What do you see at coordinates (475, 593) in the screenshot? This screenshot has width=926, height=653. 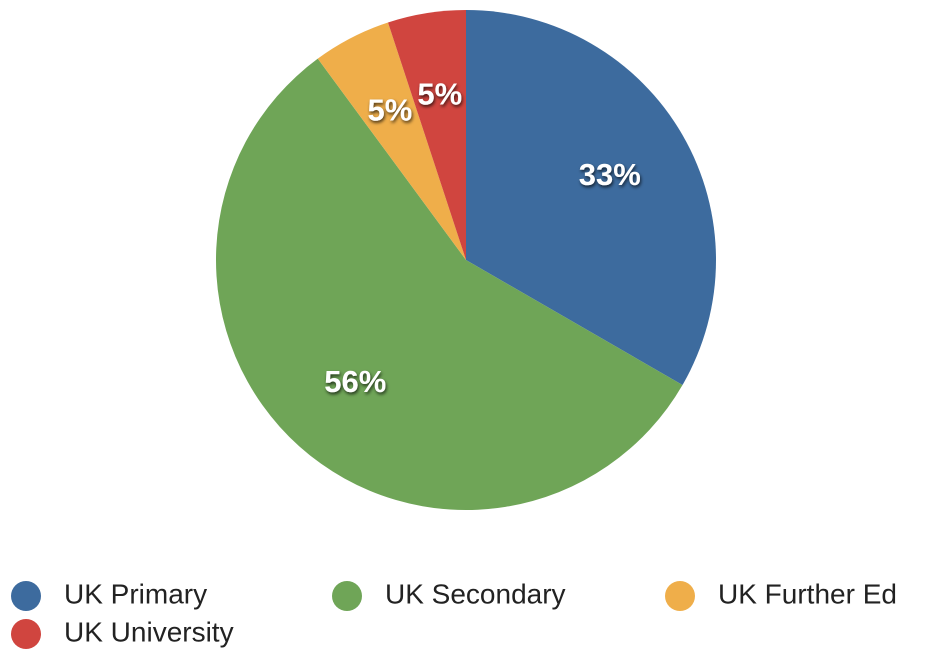 I see `legend-label: UK Secondary` at bounding box center [475, 593].